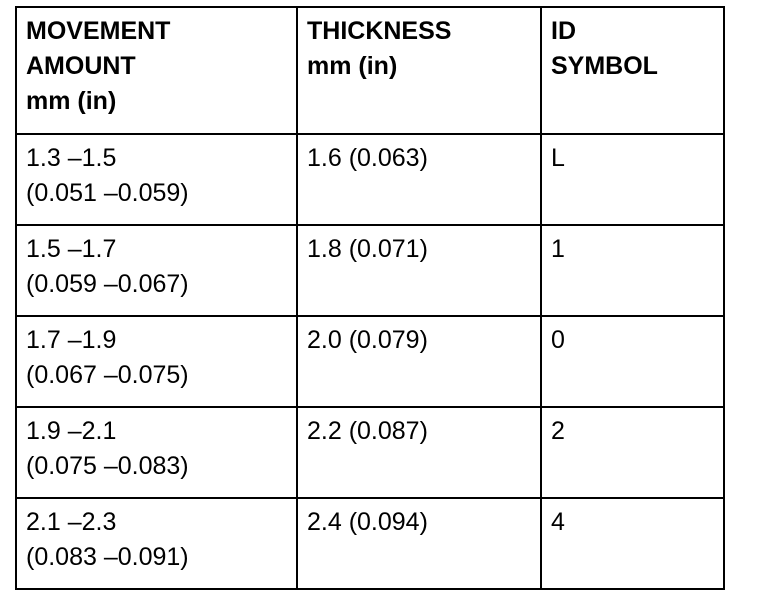 This screenshot has width=768, height=598. What do you see at coordinates (367, 340) in the screenshot?
I see `cell-text: 2.0 (0.079)` at bounding box center [367, 340].